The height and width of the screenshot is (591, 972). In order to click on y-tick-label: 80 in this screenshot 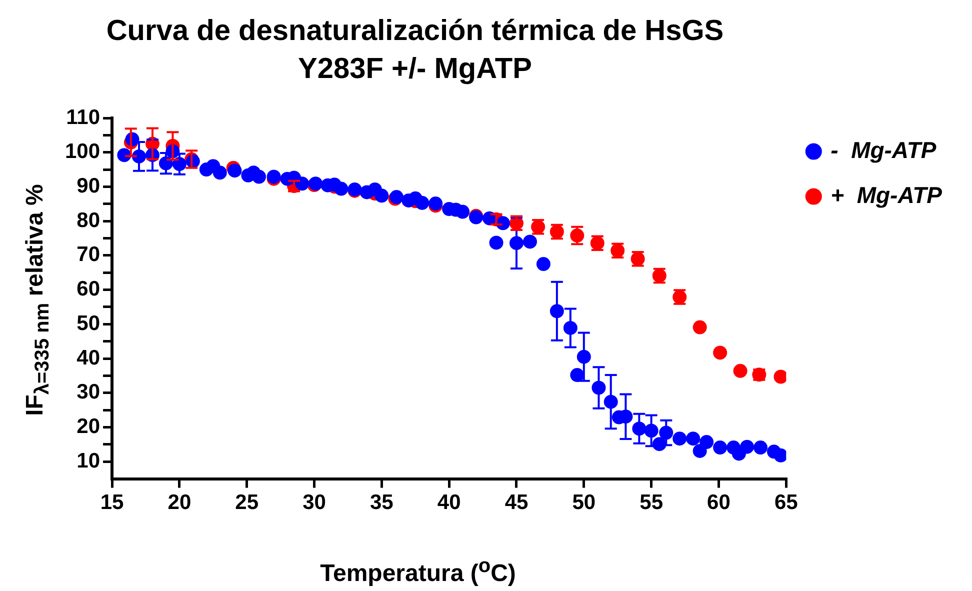, I will do `click(88, 220)`.